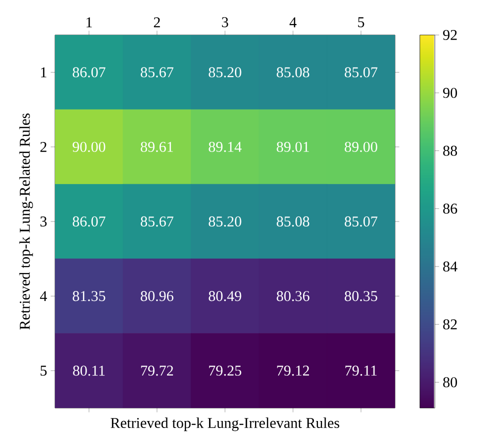 This screenshot has width=504, height=443. I want to click on data-label: 80.96, so click(157, 296).